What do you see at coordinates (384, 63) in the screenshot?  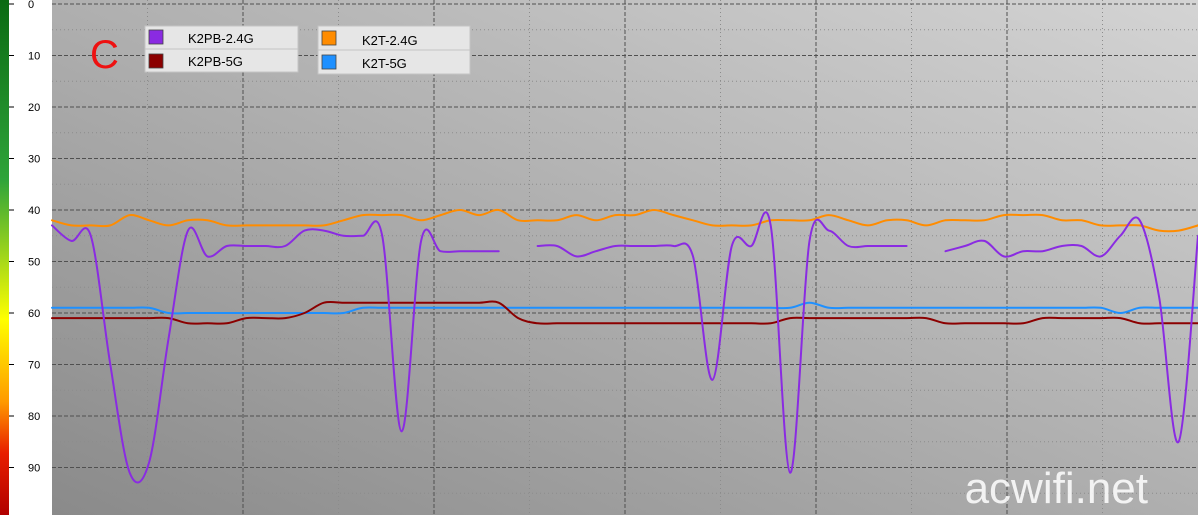 I see `legend-label-k2t-5g: K2T-5G` at bounding box center [384, 63].